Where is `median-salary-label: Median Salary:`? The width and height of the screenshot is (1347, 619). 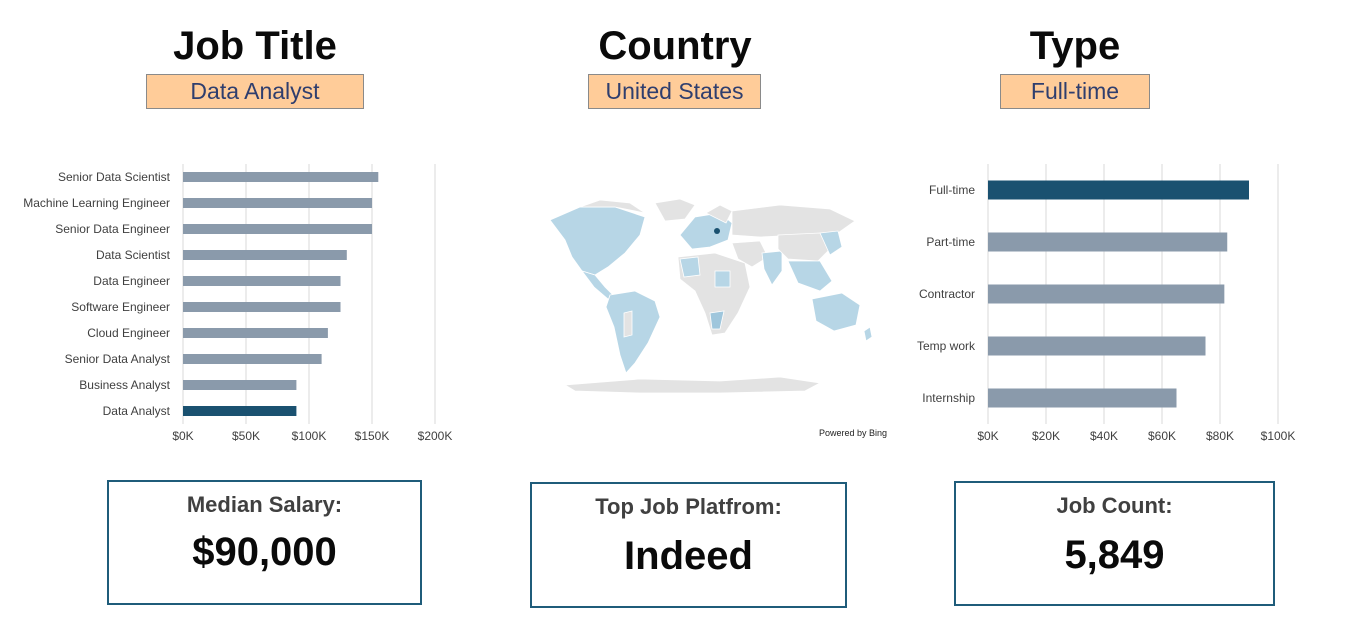
median-salary-label: Median Salary: is located at coordinates (264, 504).